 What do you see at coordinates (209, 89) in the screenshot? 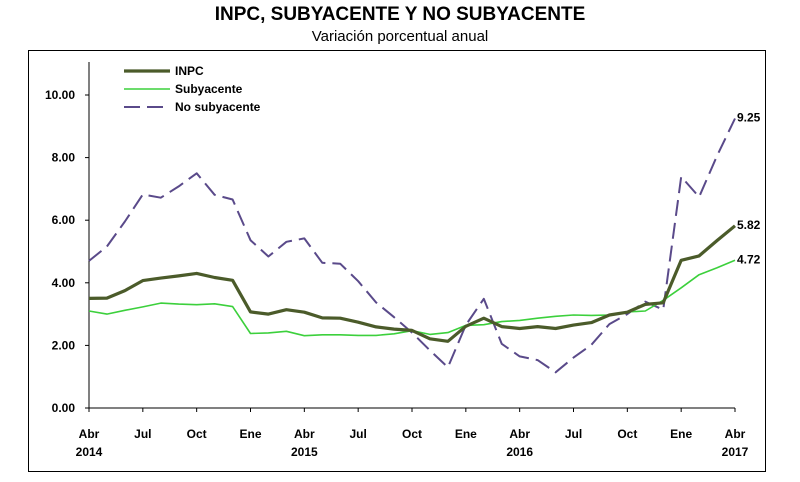
I see `legend-label: Subyacente` at bounding box center [209, 89].